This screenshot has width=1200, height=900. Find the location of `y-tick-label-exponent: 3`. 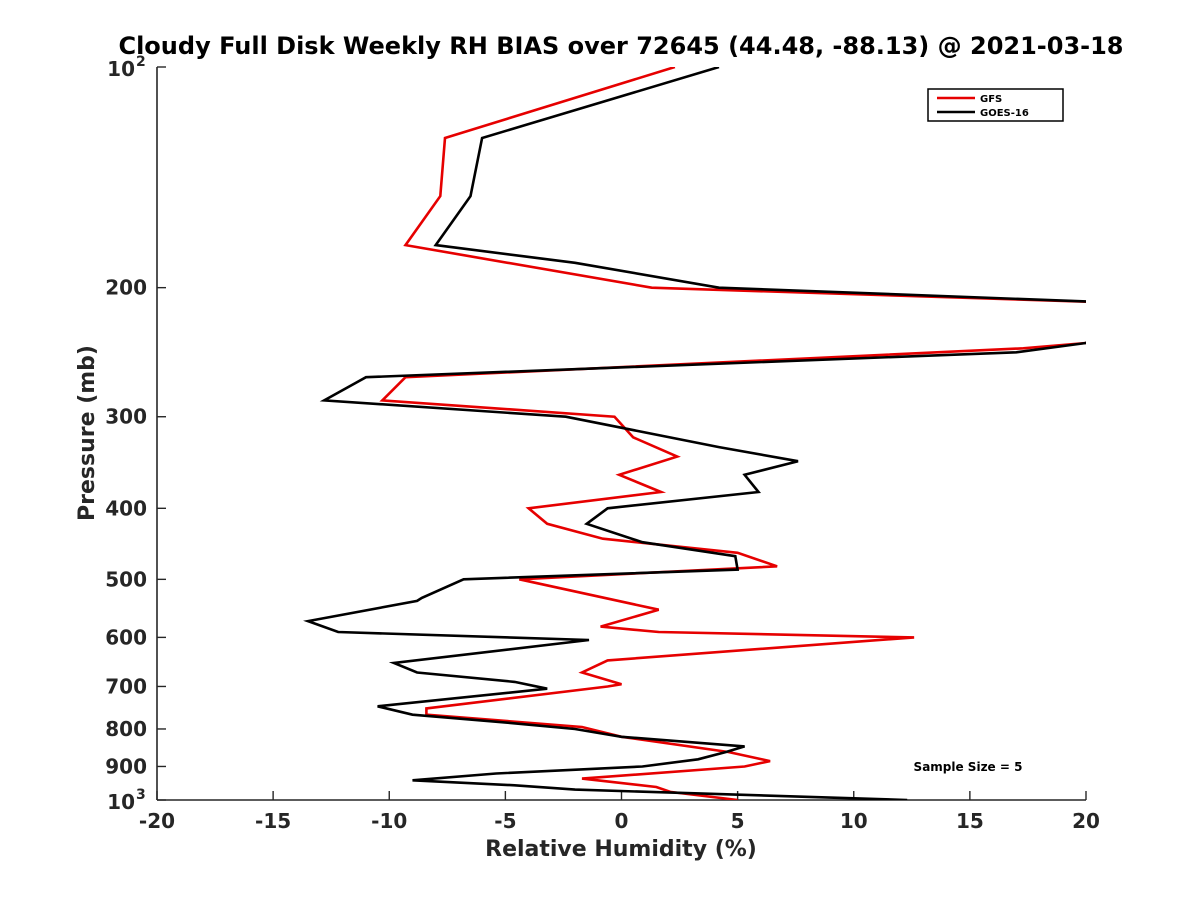

y-tick-label-exponent: 3 is located at coordinates (141, 795).